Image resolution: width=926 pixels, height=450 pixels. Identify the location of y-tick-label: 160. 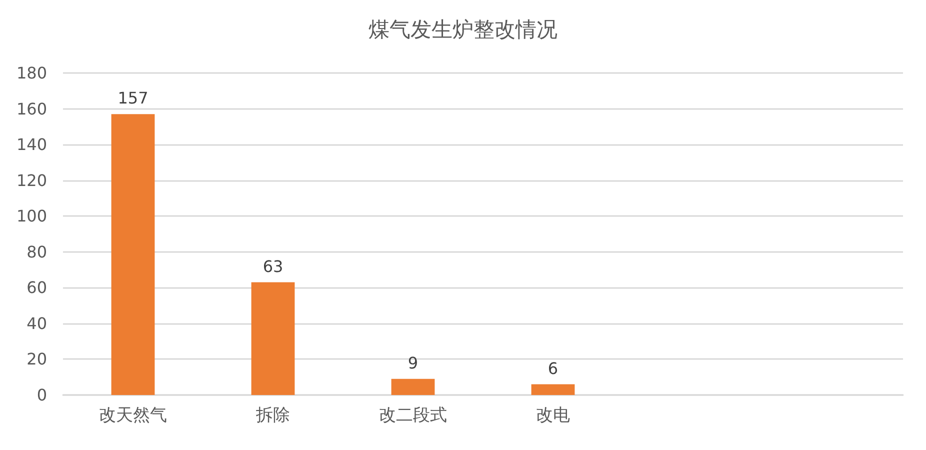
(31, 108).